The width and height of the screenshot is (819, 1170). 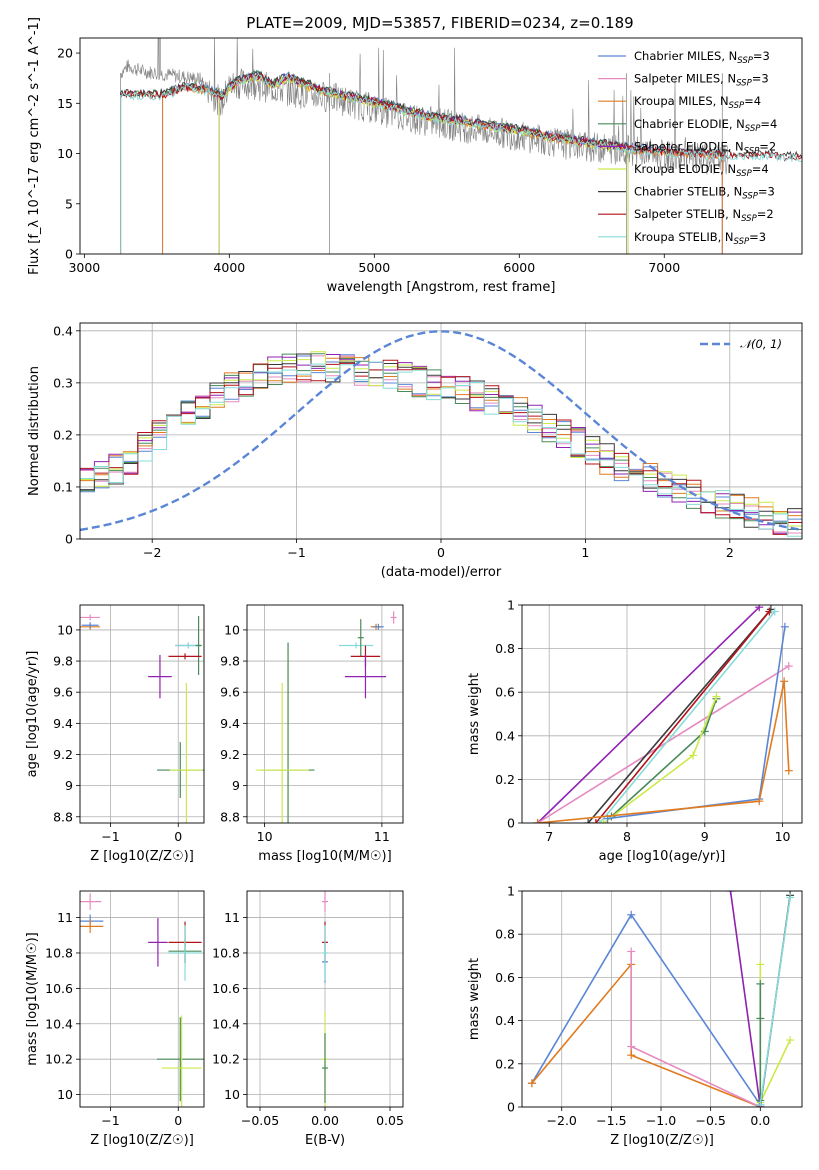 What do you see at coordinates (390, 1120) in the screenshot?
I see `x-tick-label: 0.05` at bounding box center [390, 1120].